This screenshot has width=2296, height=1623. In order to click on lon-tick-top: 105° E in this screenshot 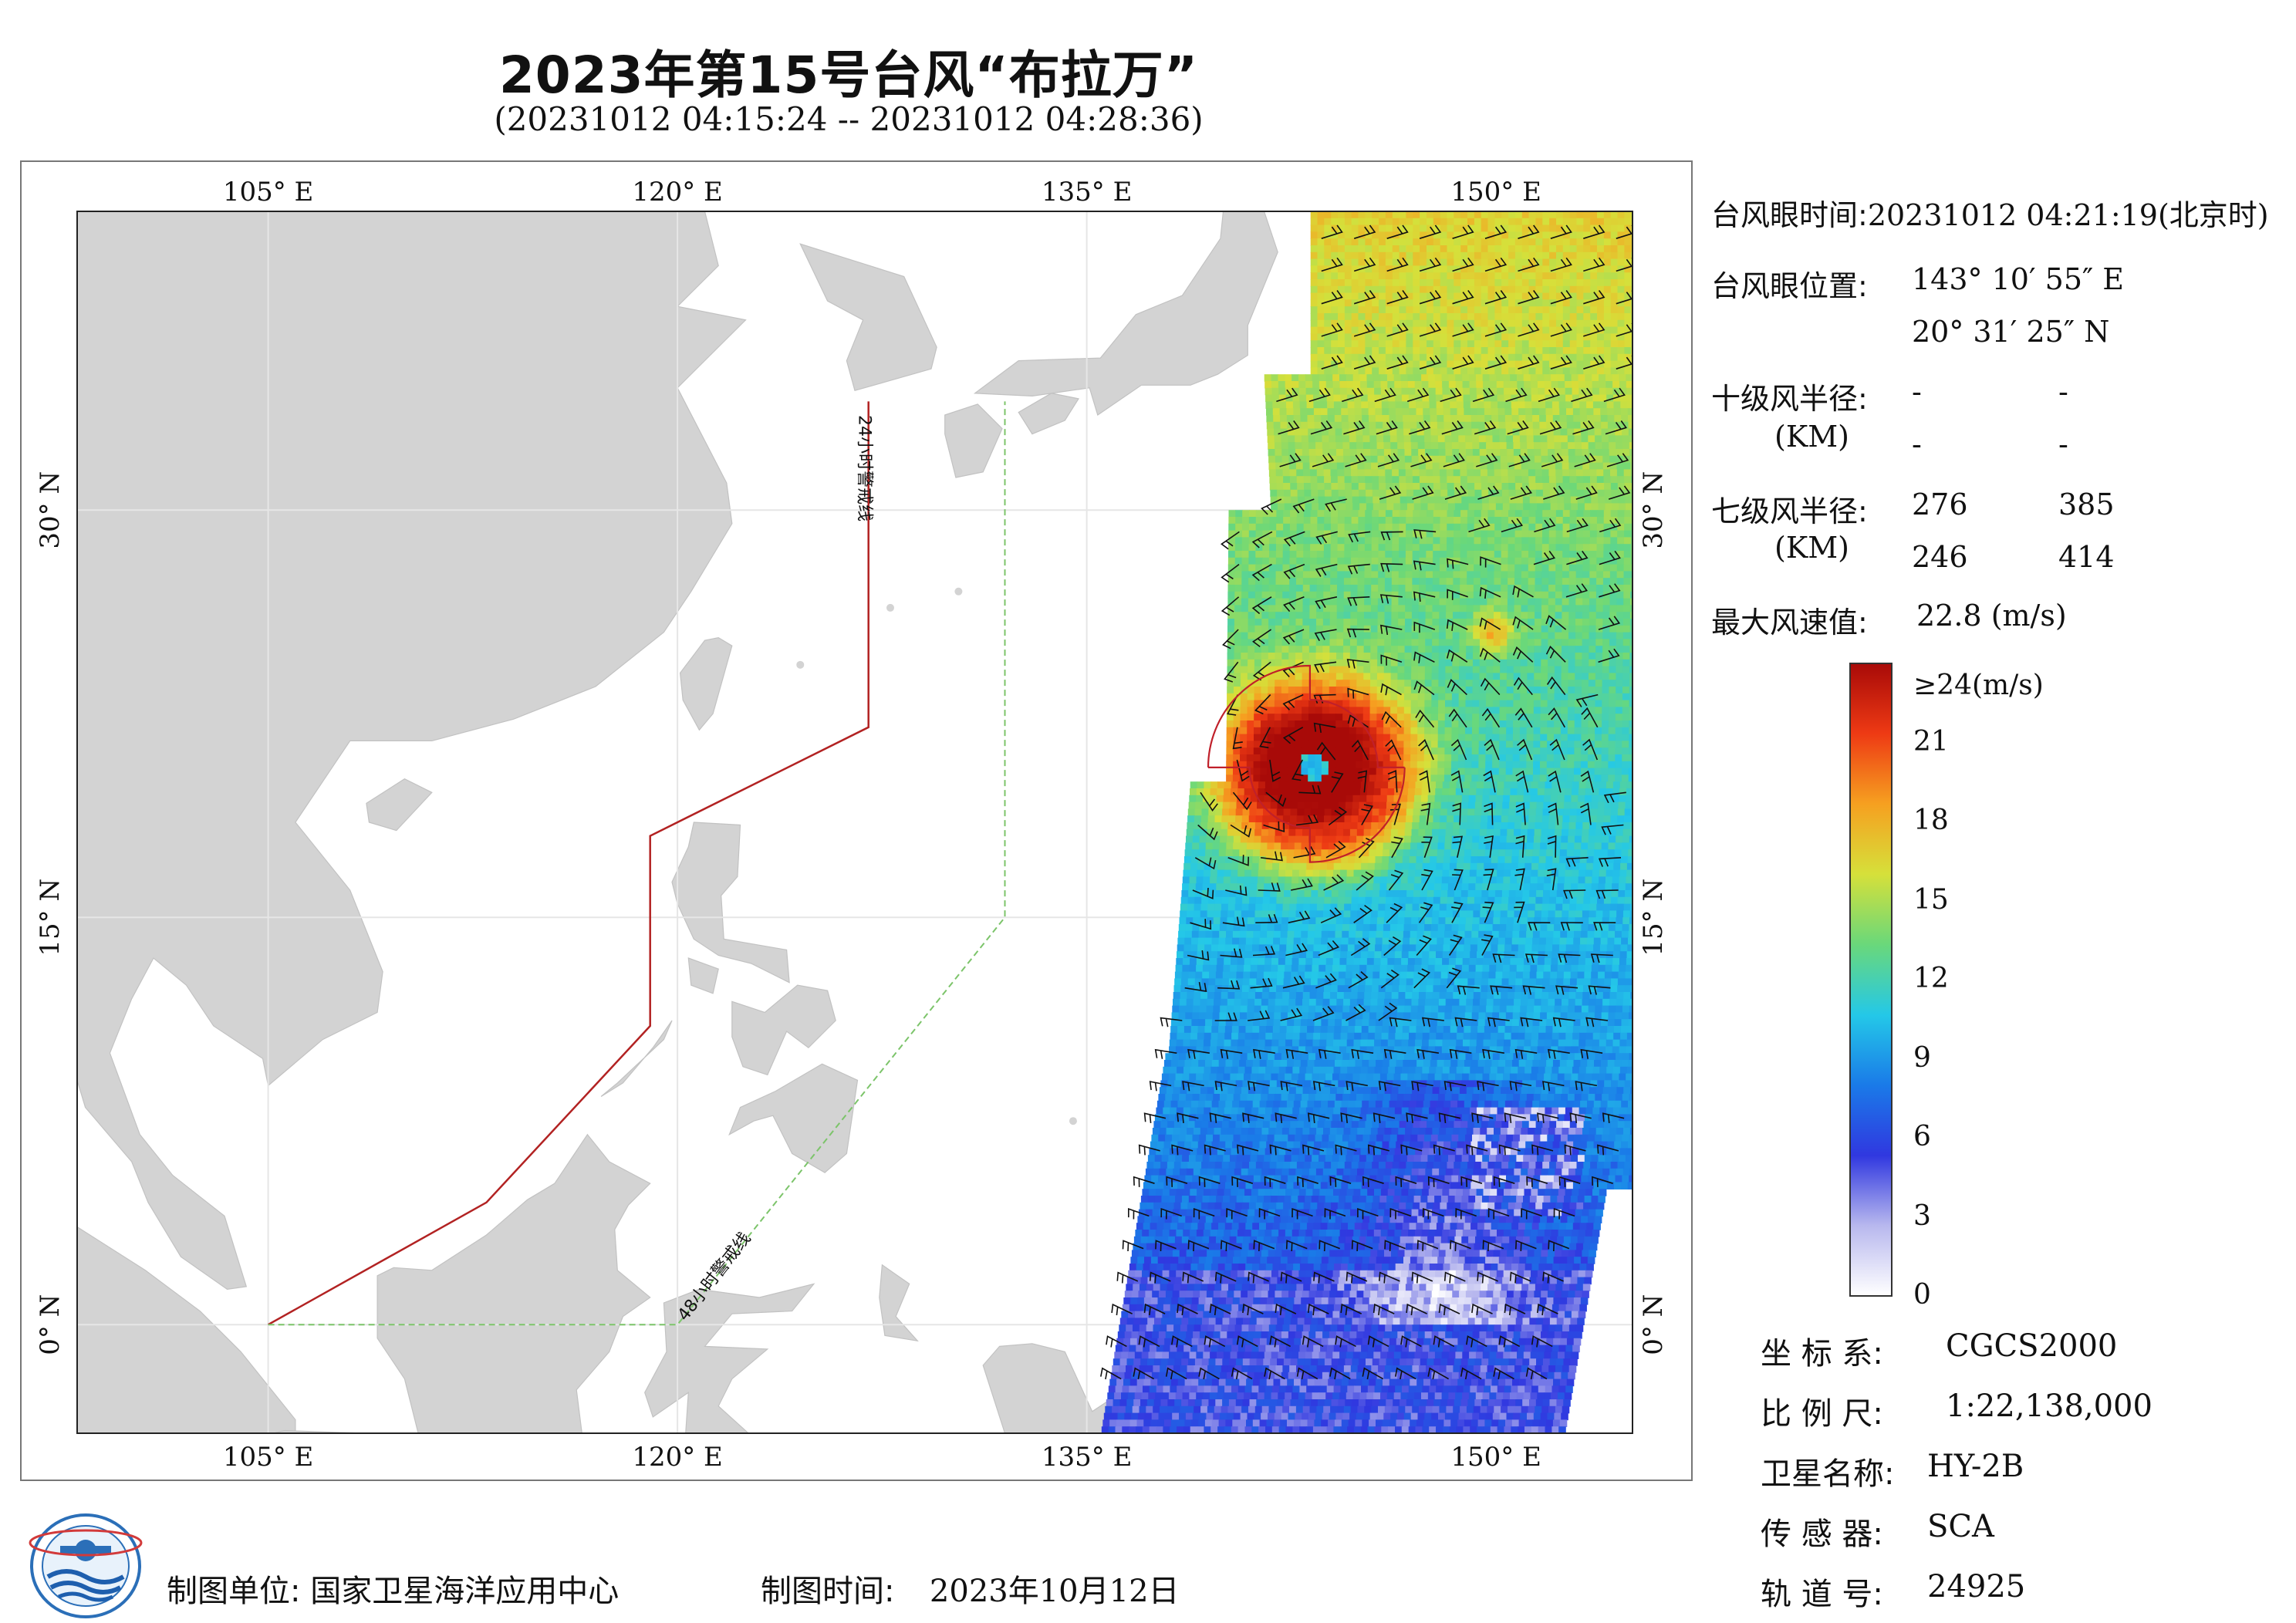, I will do `click(268, 192)`.